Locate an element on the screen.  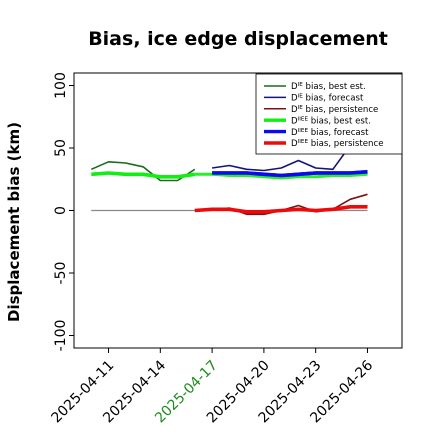
y-tick-label: 50 is located at coordinates (61, 148).